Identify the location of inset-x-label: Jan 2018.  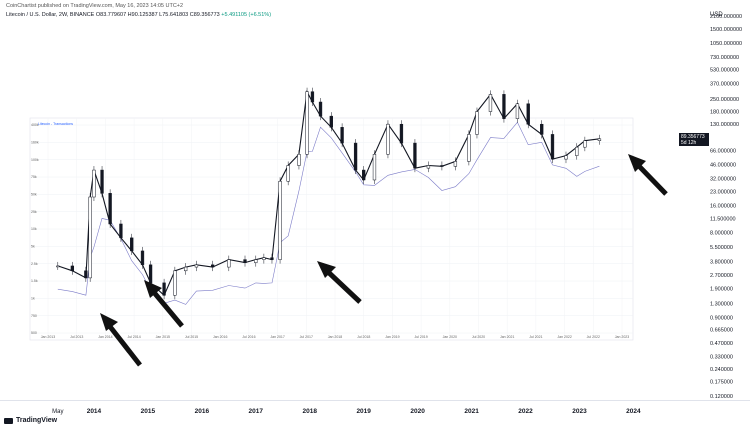
(335, 337).